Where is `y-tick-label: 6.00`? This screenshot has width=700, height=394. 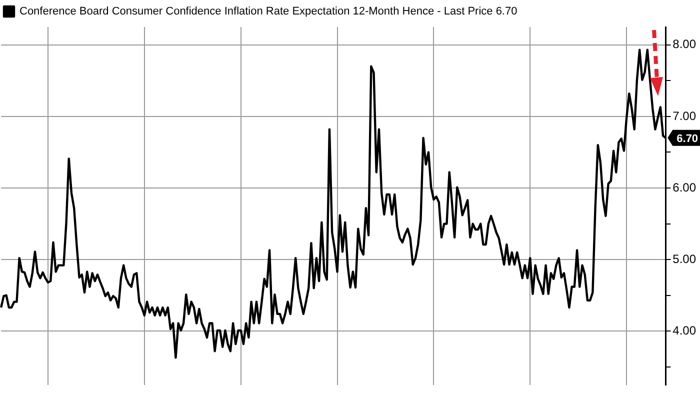 y-tick-label: 6.00 is located at coordinates (684, 187).